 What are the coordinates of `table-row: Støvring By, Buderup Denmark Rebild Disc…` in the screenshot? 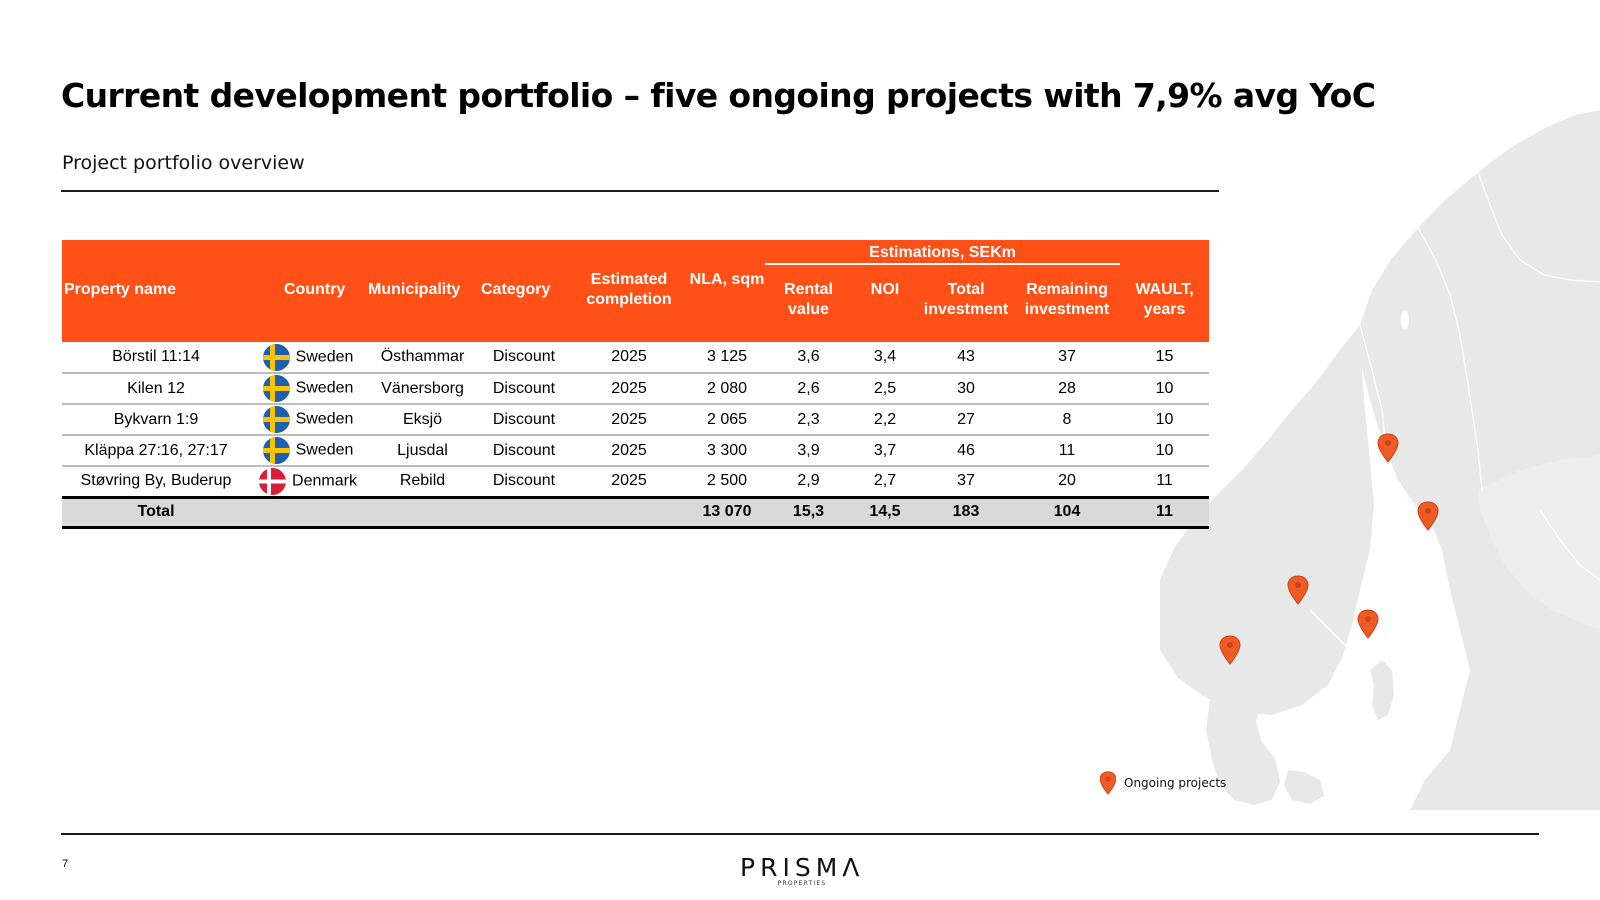 It's located at (635, 482).